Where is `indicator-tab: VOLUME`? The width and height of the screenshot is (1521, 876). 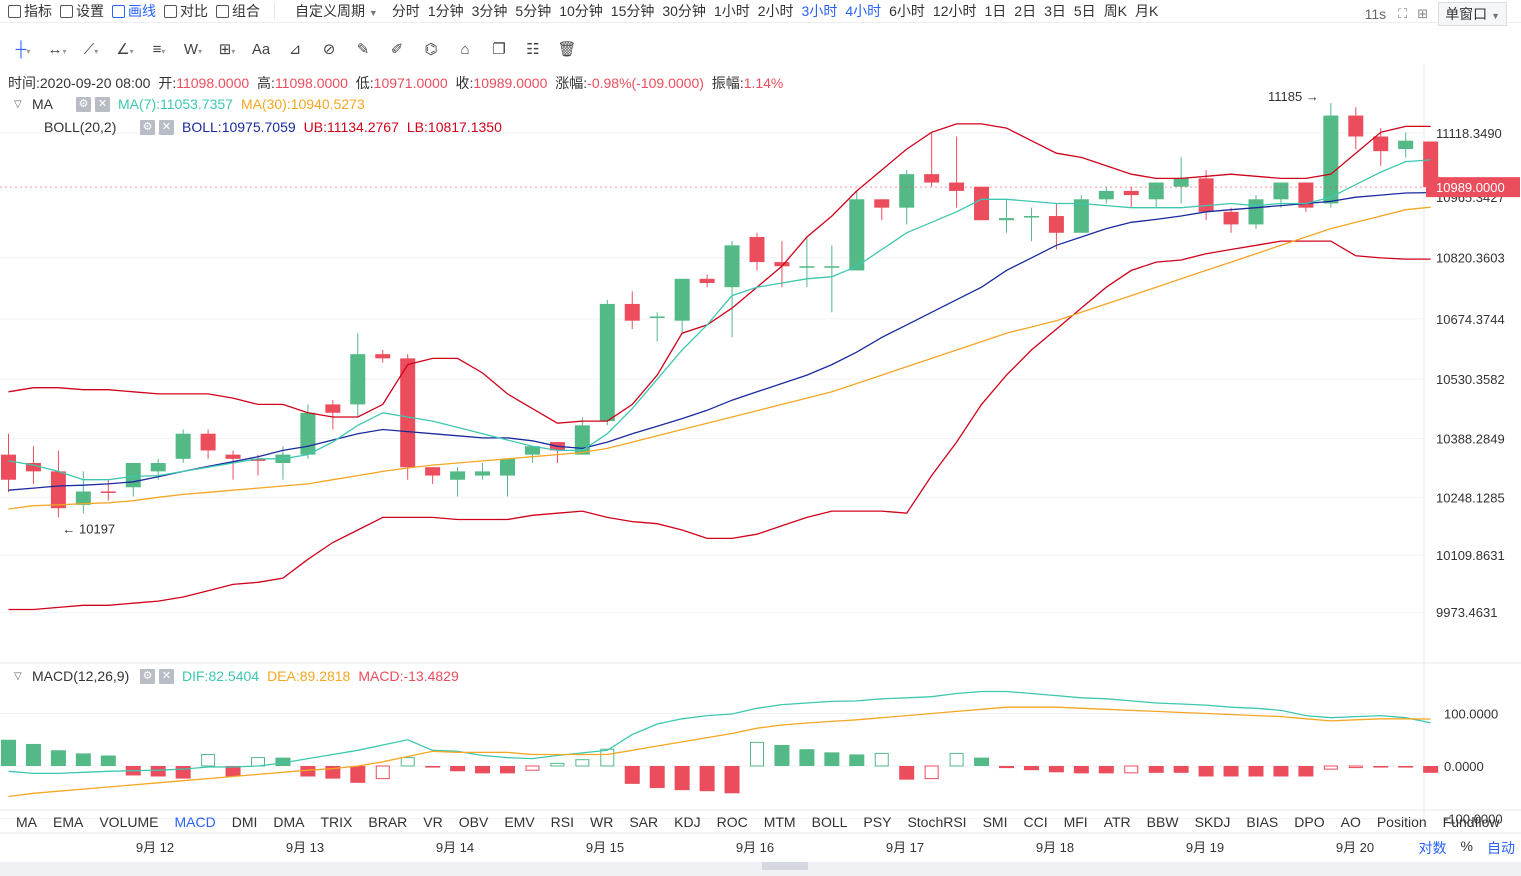 indicator-tab: VOLUME is located at coordinates (129, 822).